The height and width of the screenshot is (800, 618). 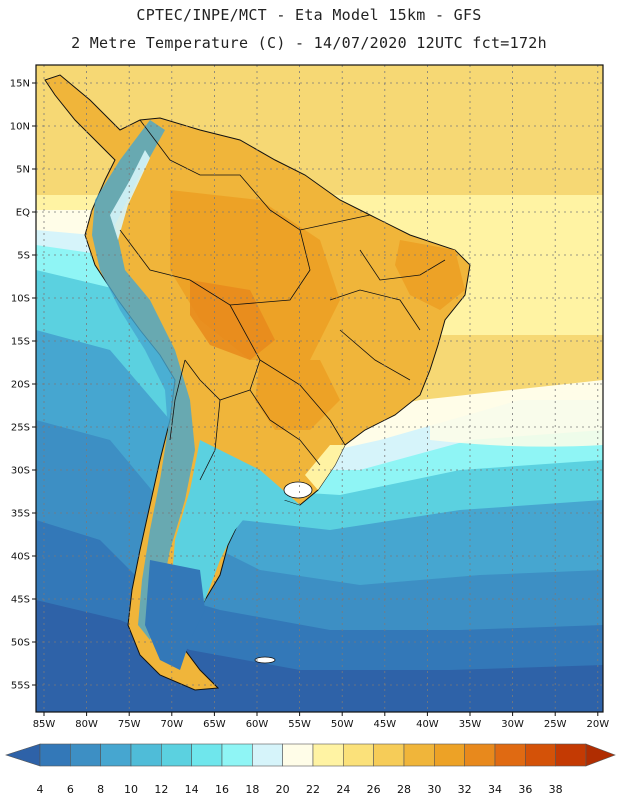 I want to click on lon-label: 75W, so click(x=129, y=724).